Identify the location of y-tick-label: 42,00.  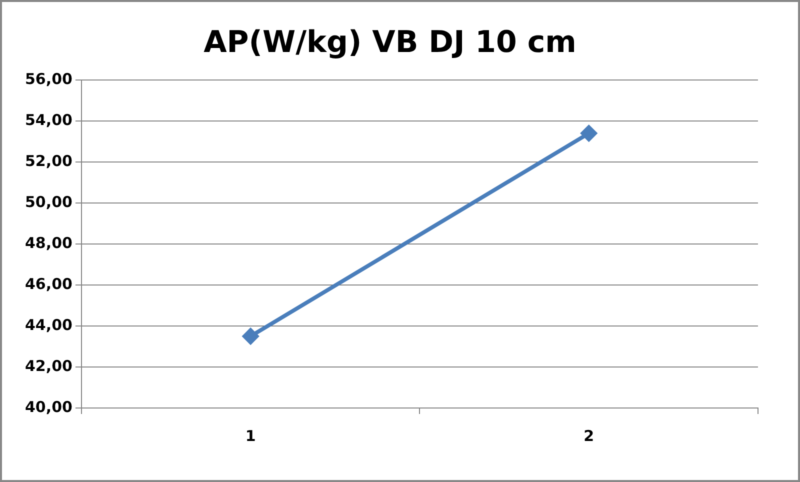
(48, 365).